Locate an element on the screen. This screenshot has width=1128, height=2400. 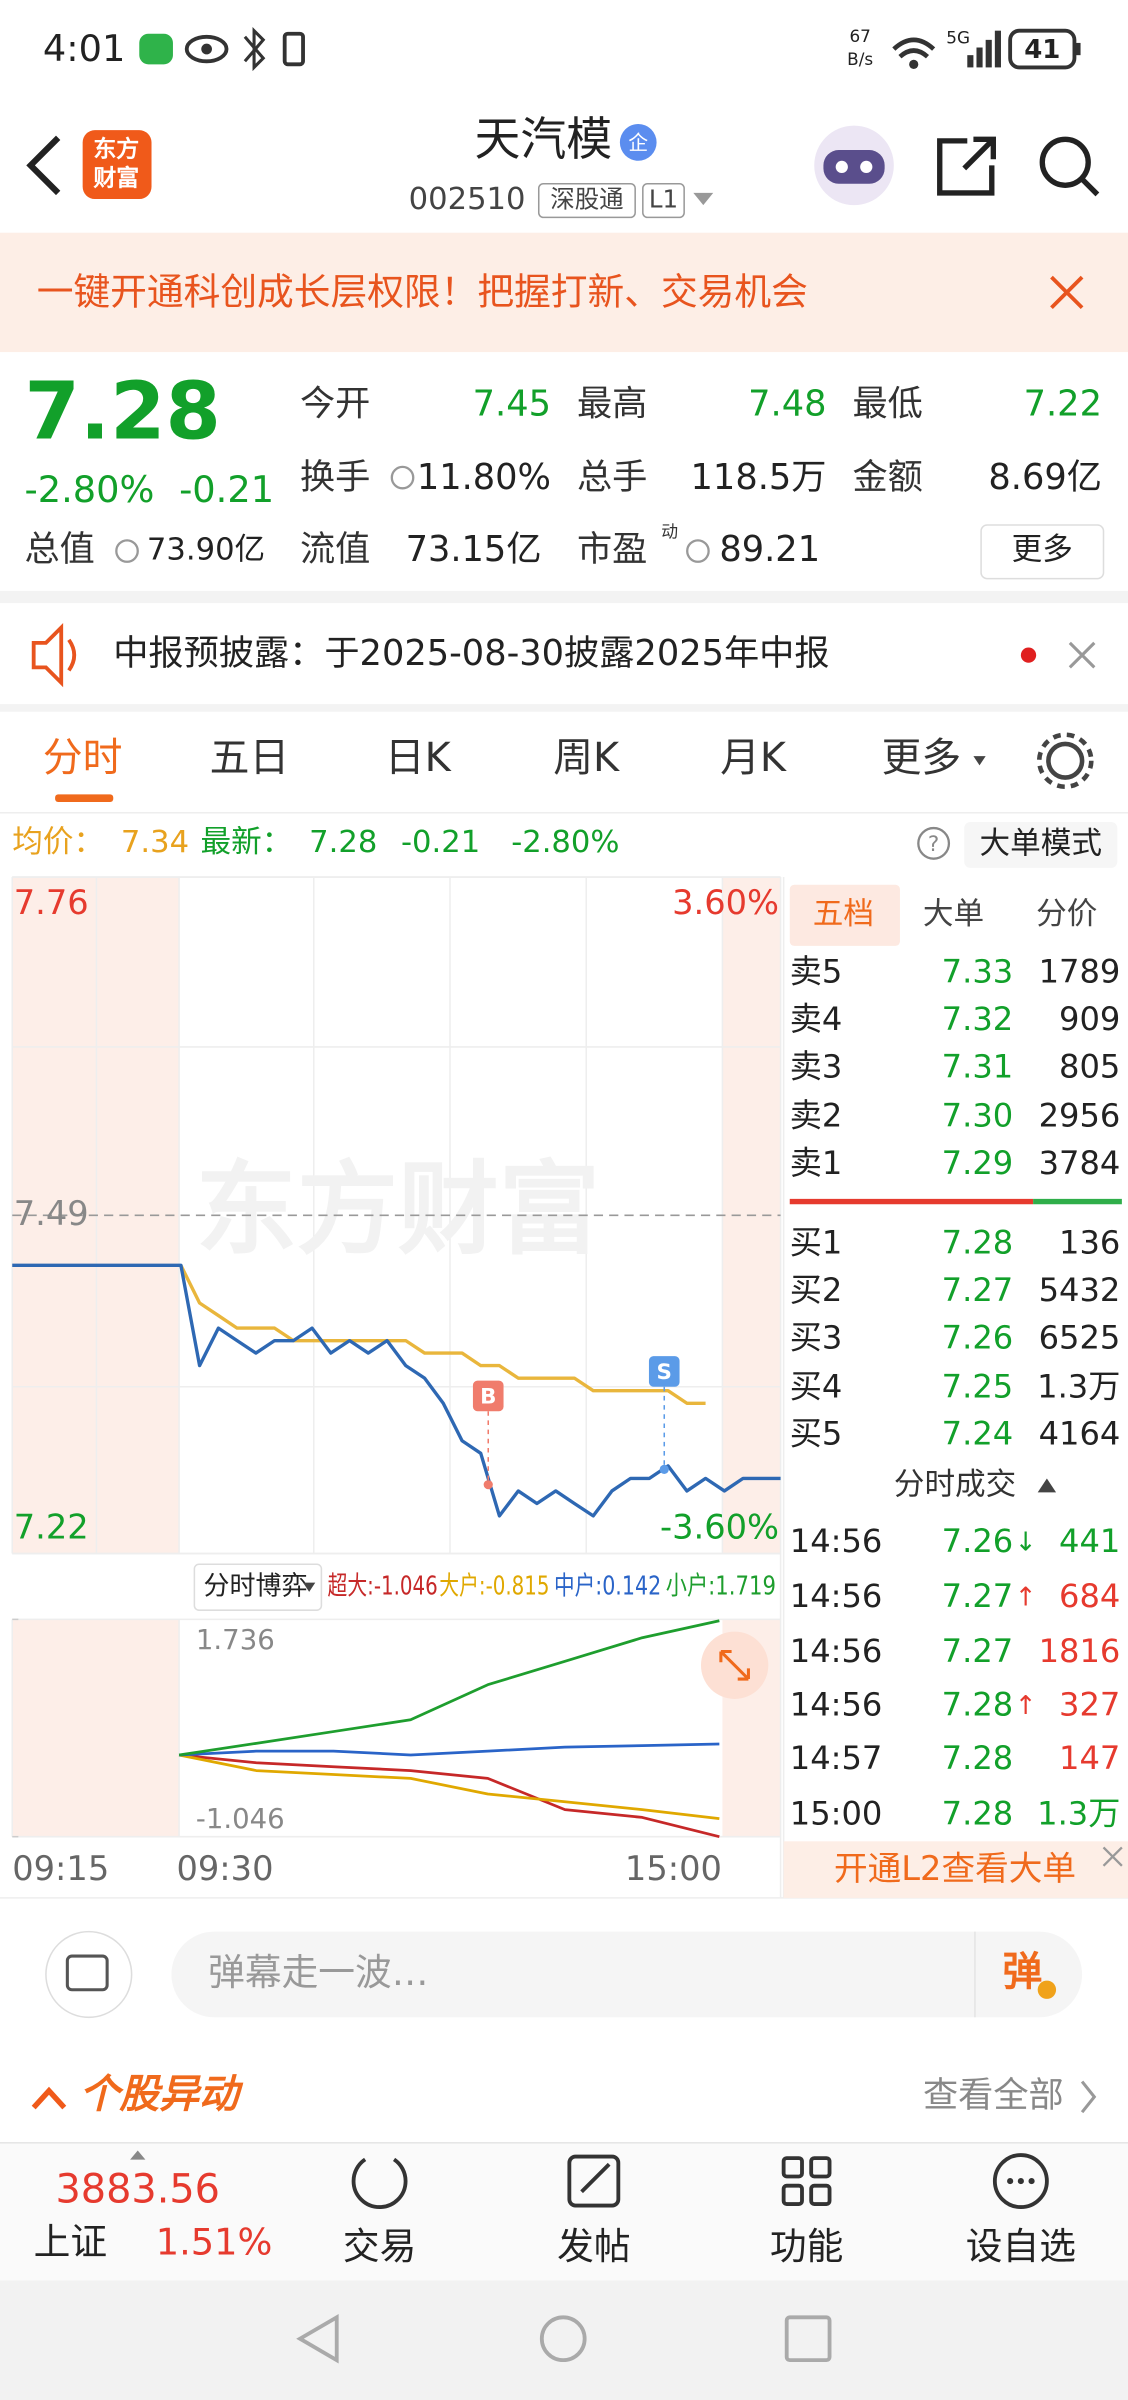
book-price: 7.24 is located at coordinates (978, 1434).